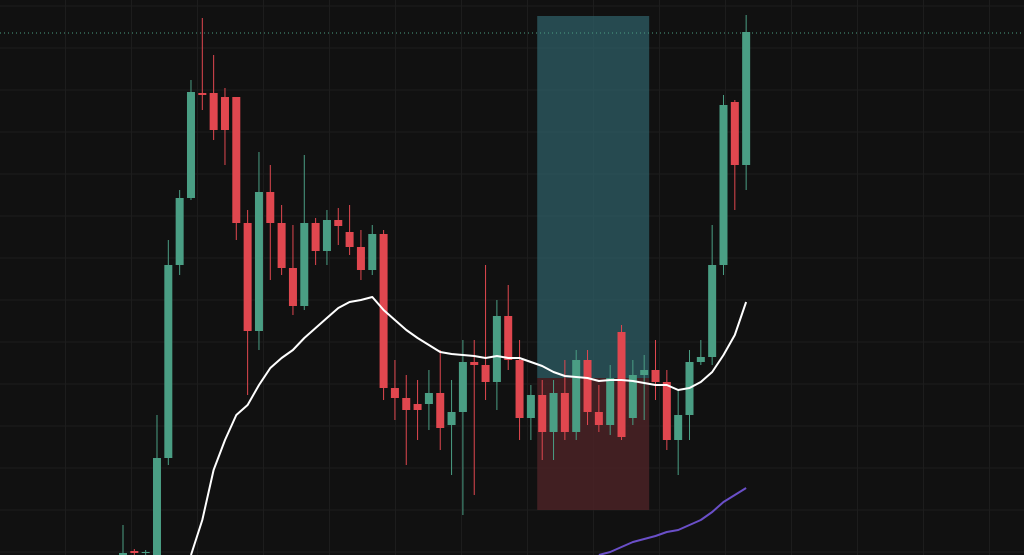 The width and height of the screenshot is (1024, 555). I want to click on moving-average-line, so click(672, 521).